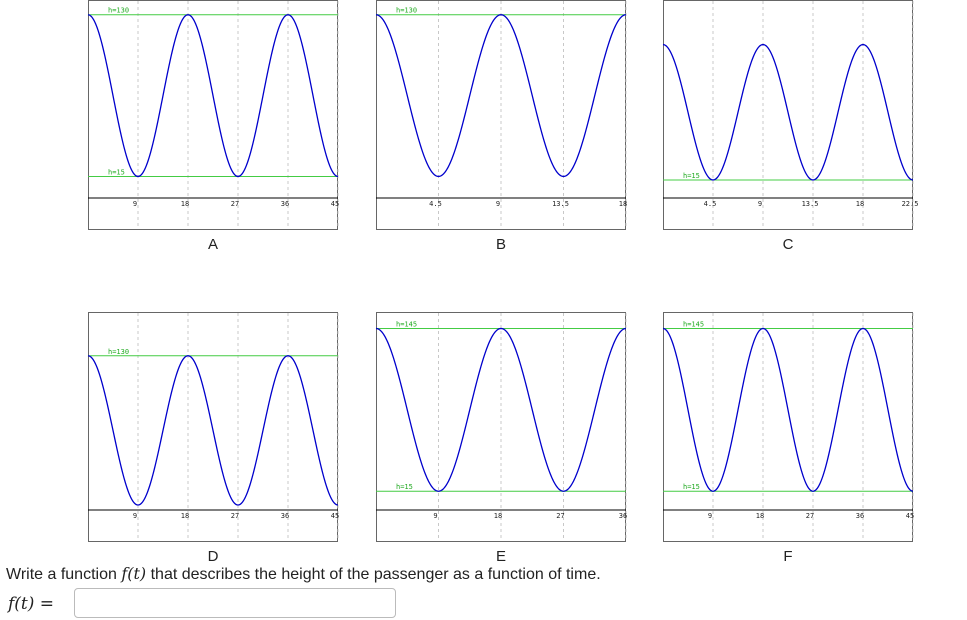 The height and width of the screenshot is (620, 967). What do you see at coordinates (910, 204) in the screenshot?
I see `x-tick-label: 22.5` at bounding box center [910, 204].